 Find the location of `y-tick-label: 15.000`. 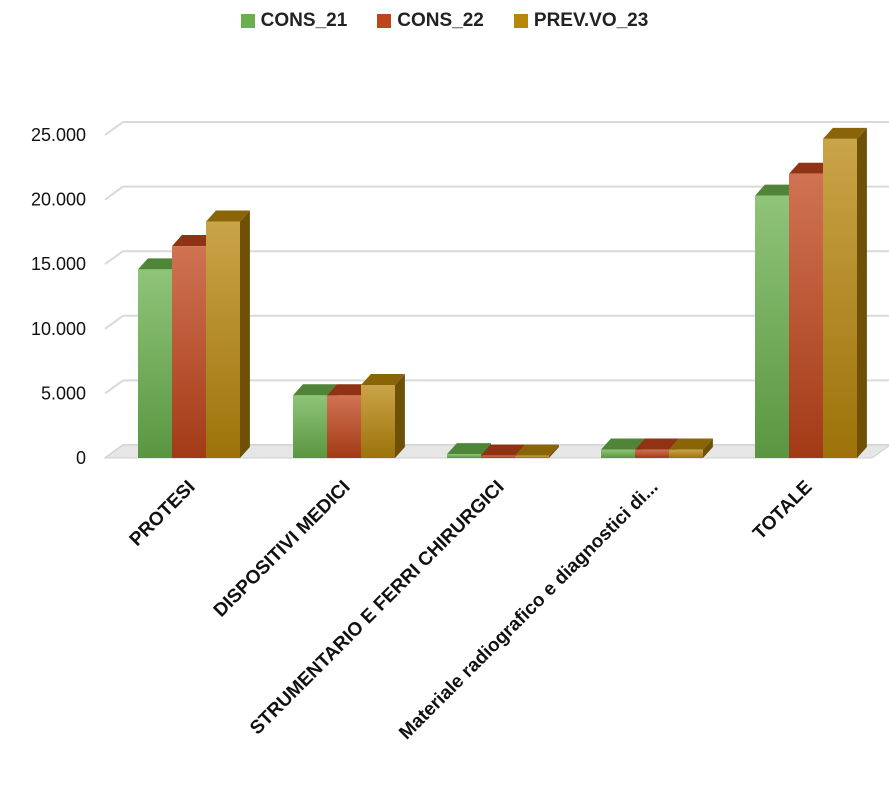

y-tick-label: 15.000 is located at coordinates (58, 264).